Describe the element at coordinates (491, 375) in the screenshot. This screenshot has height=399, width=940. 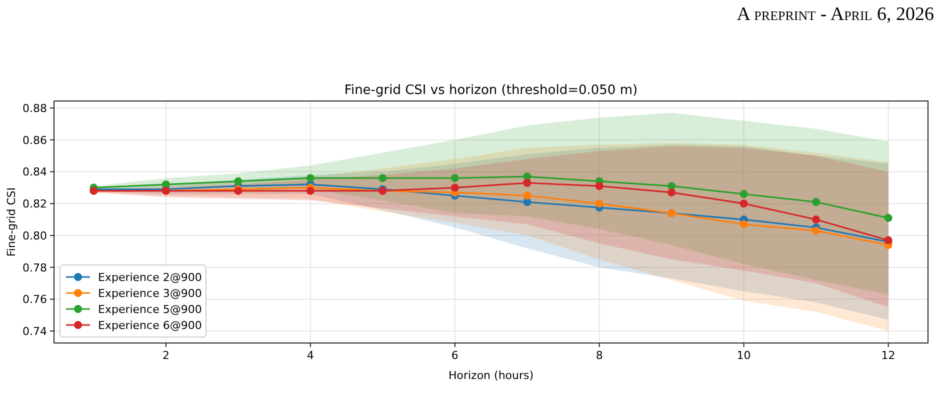
I see `x-axis-title: Horizon (hours)` at that location.